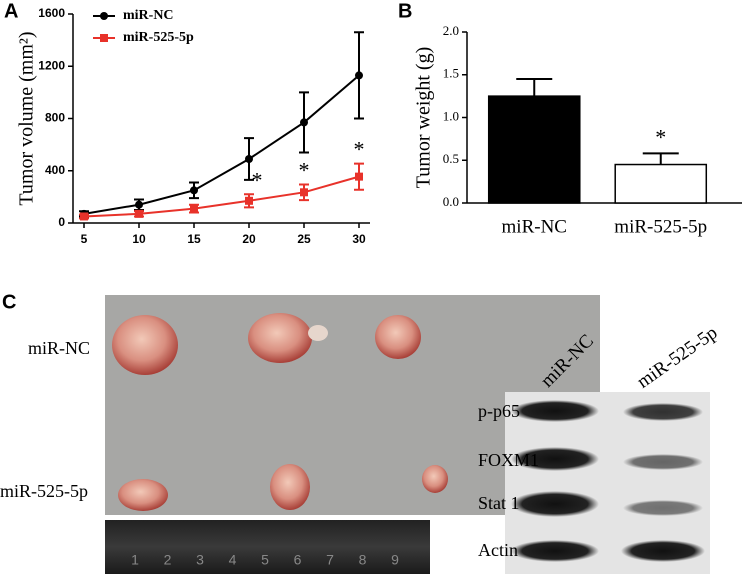 The height and width of the screenshot is (574, 750). What do you see at coordinates (148, 15) in the screenshot?
I see `legend-label: miR-NC` at bounding box center [148, 15].